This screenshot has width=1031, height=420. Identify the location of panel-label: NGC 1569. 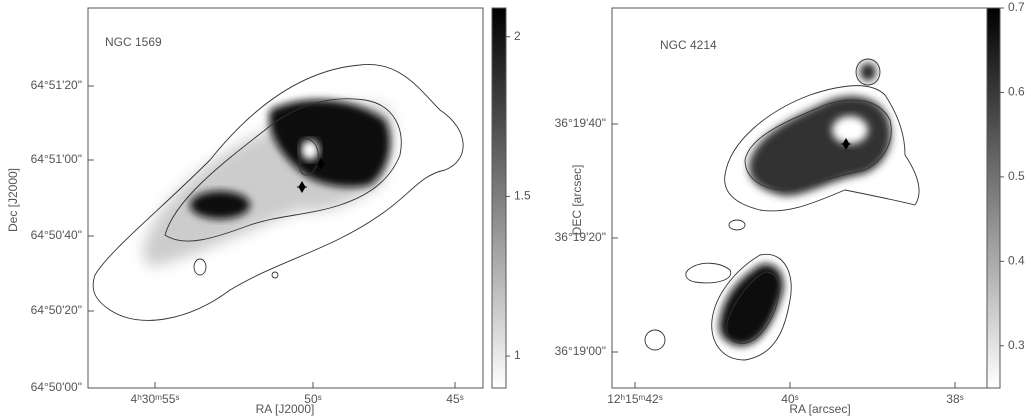
(133, 42).